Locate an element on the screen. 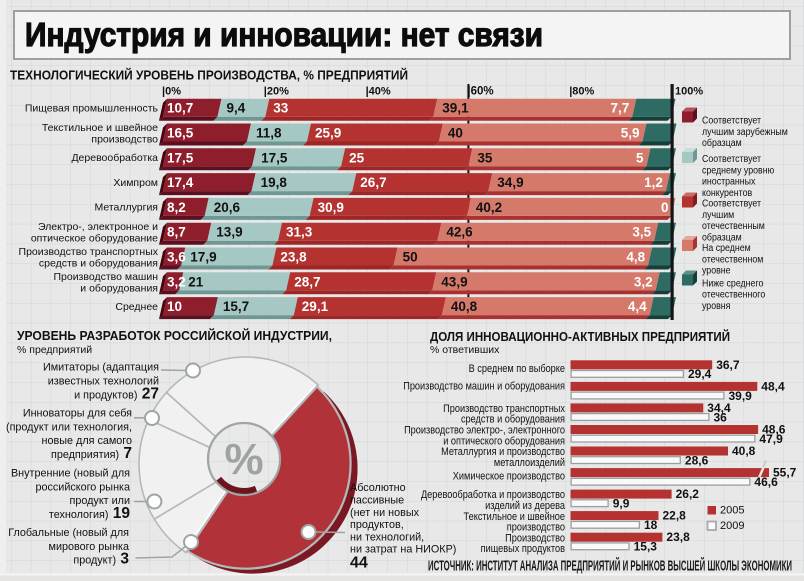  svg-text: Металлургия и производство is located at coordinates (503, 452).